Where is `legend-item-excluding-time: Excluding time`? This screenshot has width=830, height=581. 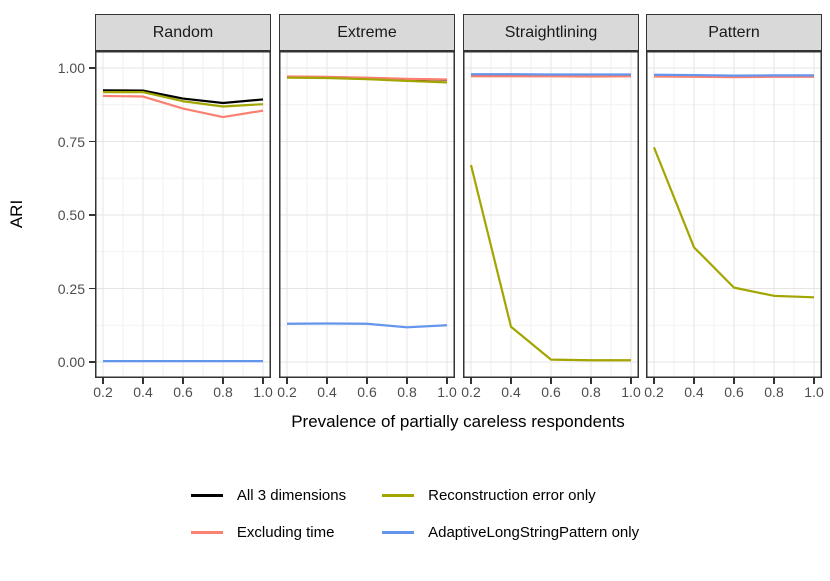 legend-item-excluding-time: Excluding time is located at coordinates (268, 532).